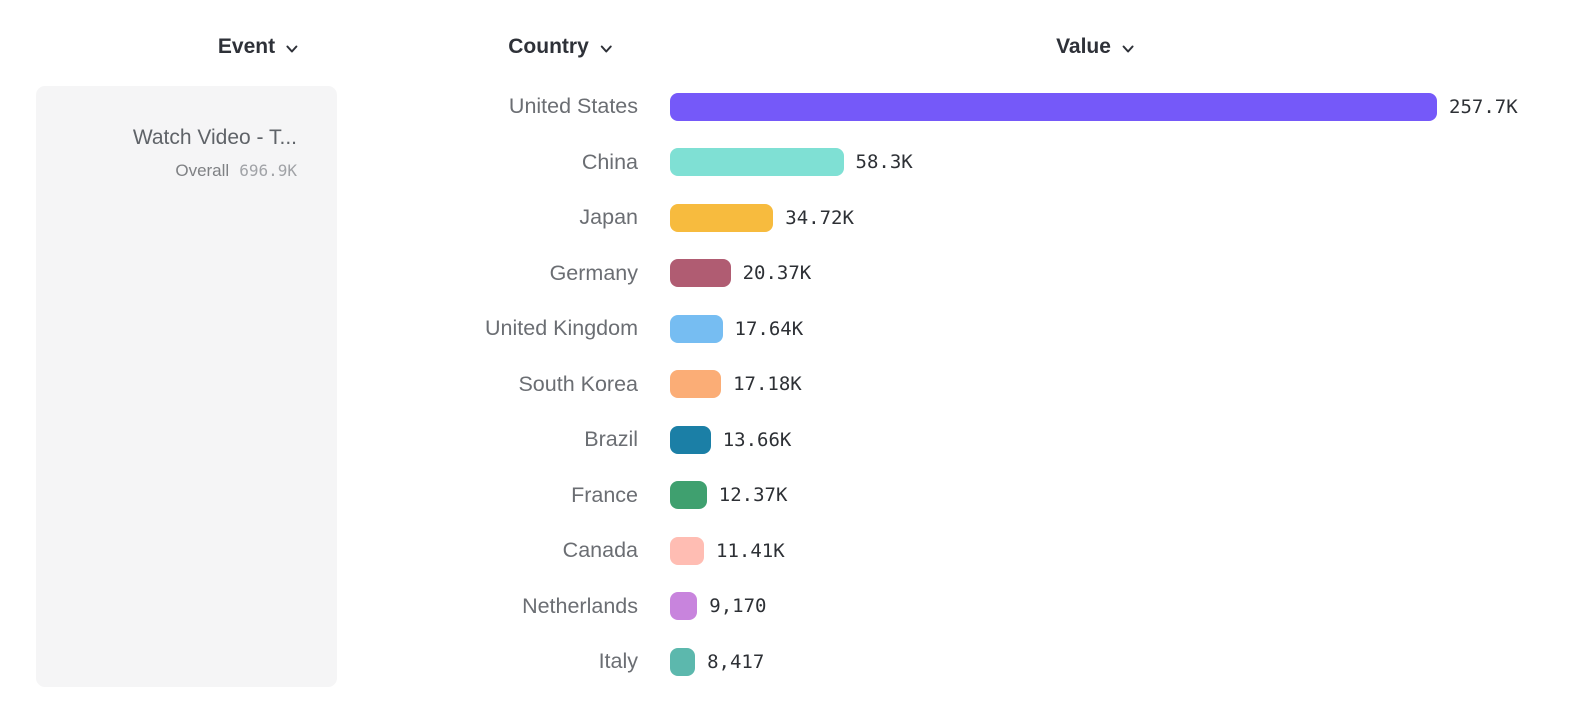 Image resolution: width=1584 pixels, height=712 pixels. I want to click on bar-value-label: 257.7K, so click(1483, 106).